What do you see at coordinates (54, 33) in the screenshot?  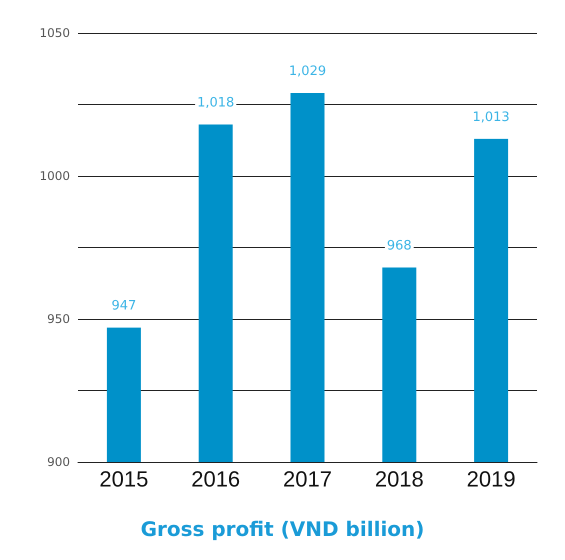 I see `y-tick-label: 1050` at bounding box center [54, 33].